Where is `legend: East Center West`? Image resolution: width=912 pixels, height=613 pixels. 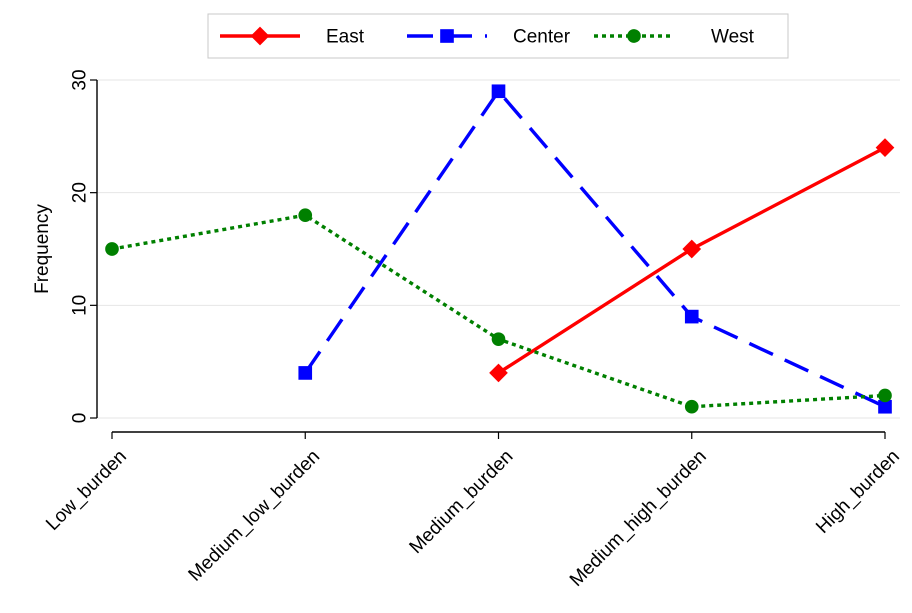
legend: East Center West is located at coordinates (498, 36).